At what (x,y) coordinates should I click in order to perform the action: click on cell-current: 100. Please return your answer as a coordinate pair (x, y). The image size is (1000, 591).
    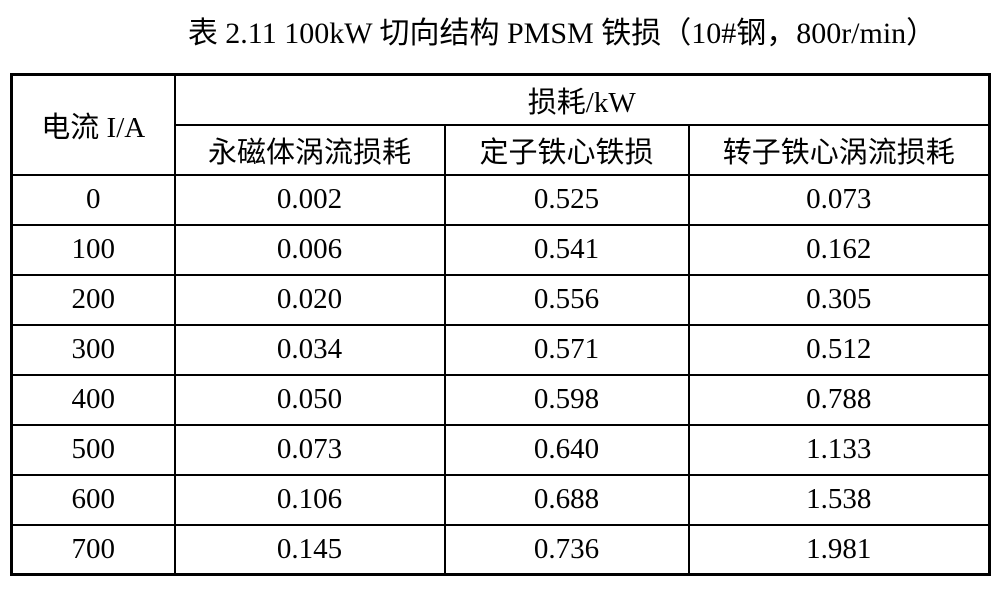
    Looking at the image, I should click on (93, 249).